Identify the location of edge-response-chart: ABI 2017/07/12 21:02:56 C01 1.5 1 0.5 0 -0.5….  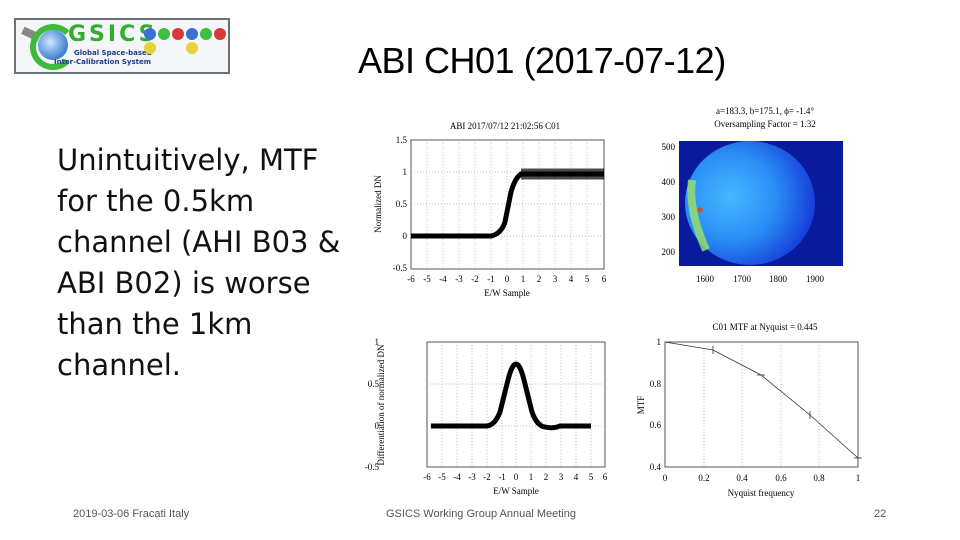
(490, 209).